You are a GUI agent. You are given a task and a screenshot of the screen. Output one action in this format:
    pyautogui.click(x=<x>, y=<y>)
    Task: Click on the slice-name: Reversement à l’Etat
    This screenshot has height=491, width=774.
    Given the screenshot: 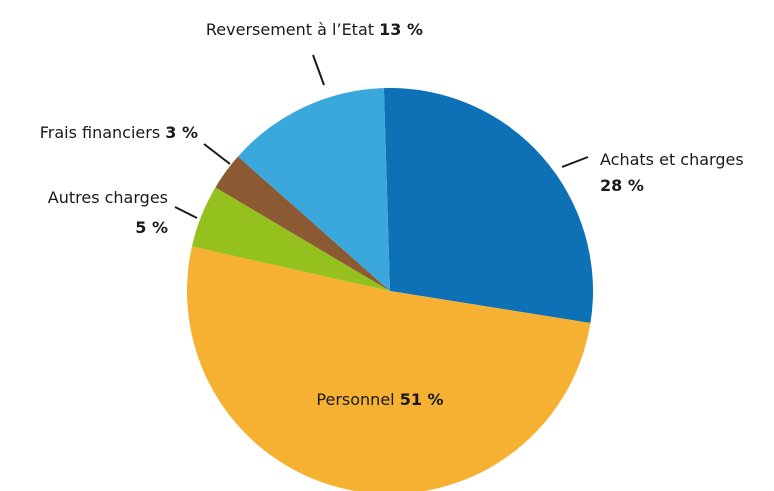 What is the action you would take?
    pyautogui.click(x=290, y=29)
    